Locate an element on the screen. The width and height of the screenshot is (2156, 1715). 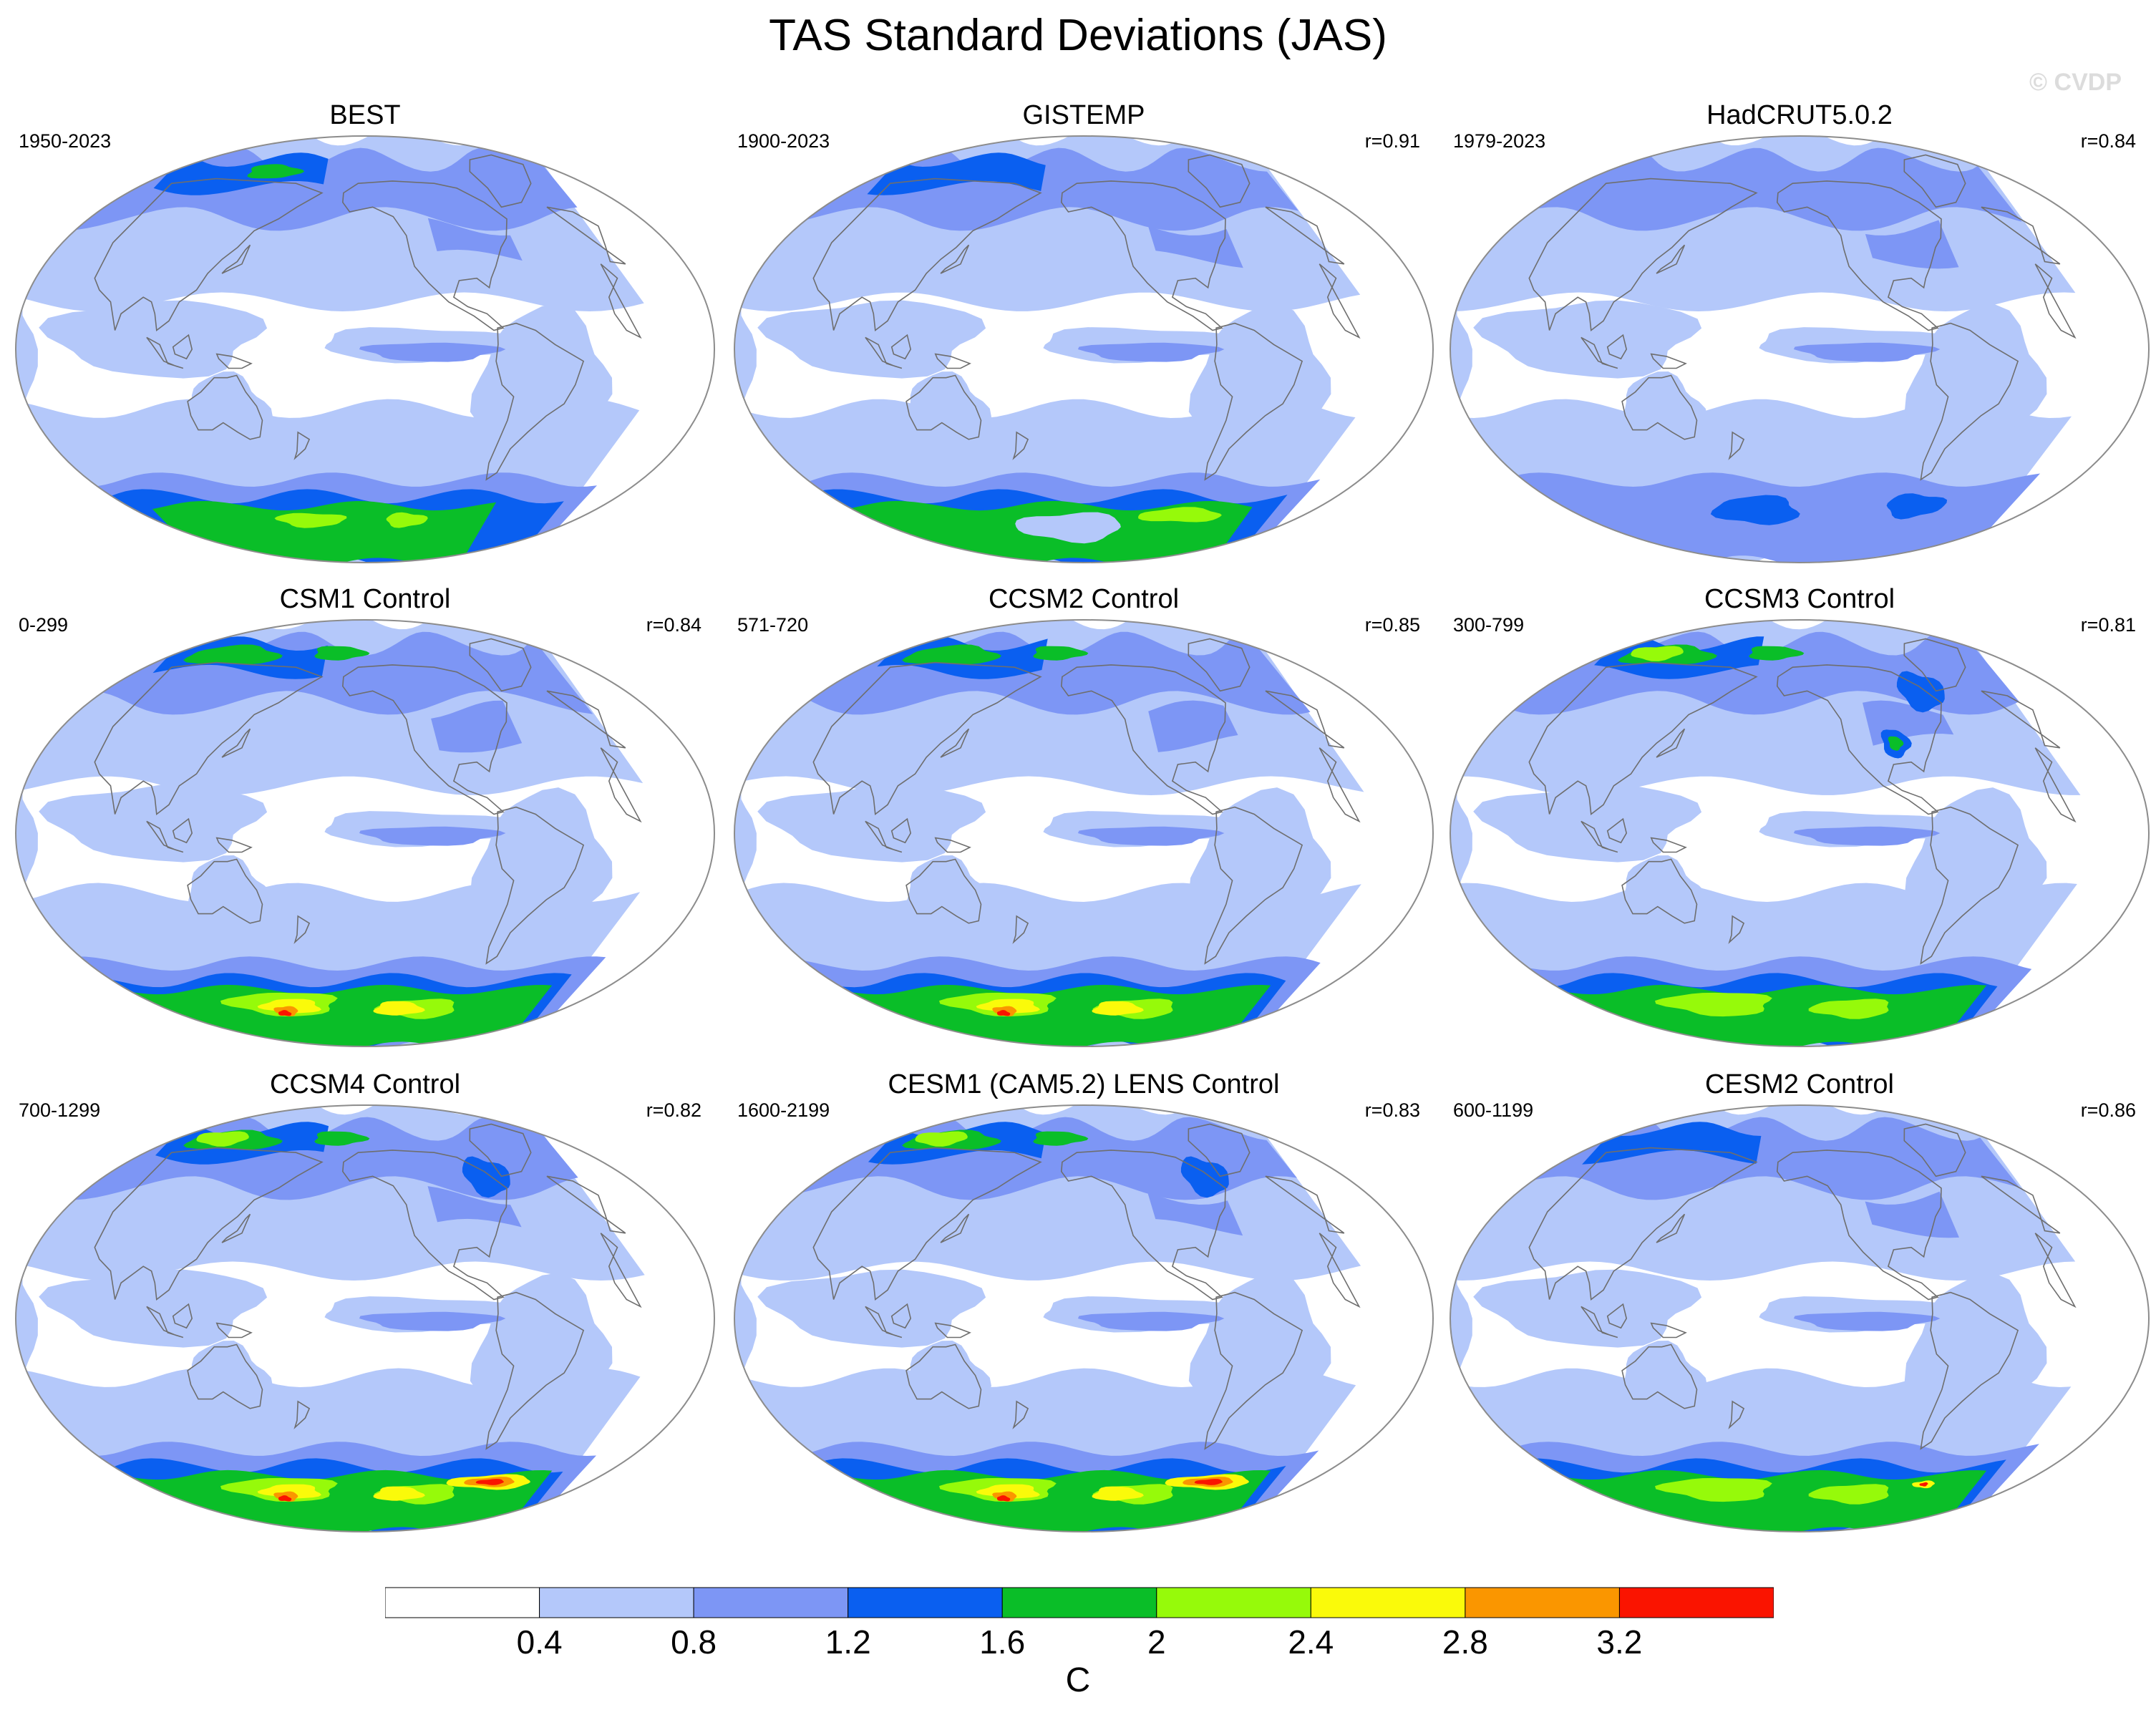
colorbar-unit: C is located at coordinates (1078, 1680).